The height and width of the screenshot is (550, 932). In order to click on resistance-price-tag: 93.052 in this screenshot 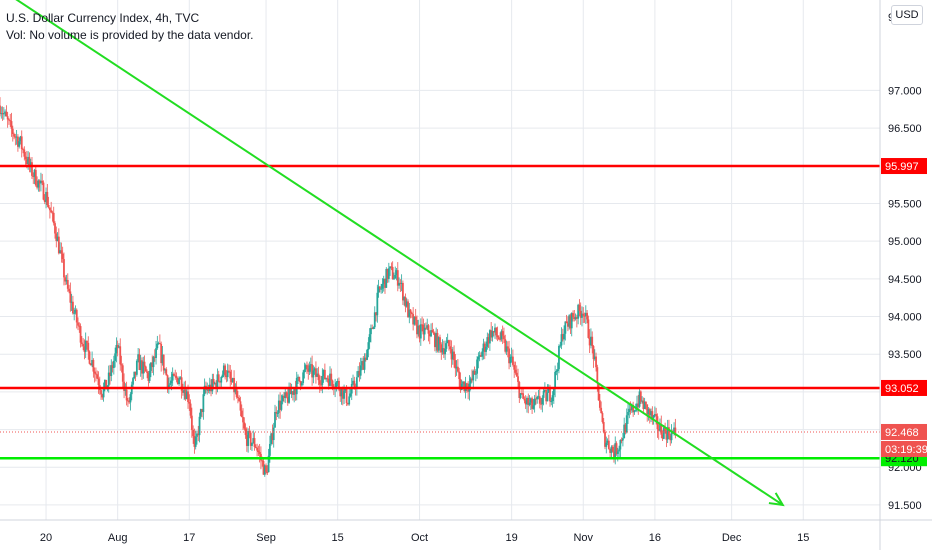, I will do `click(902, 389)`.